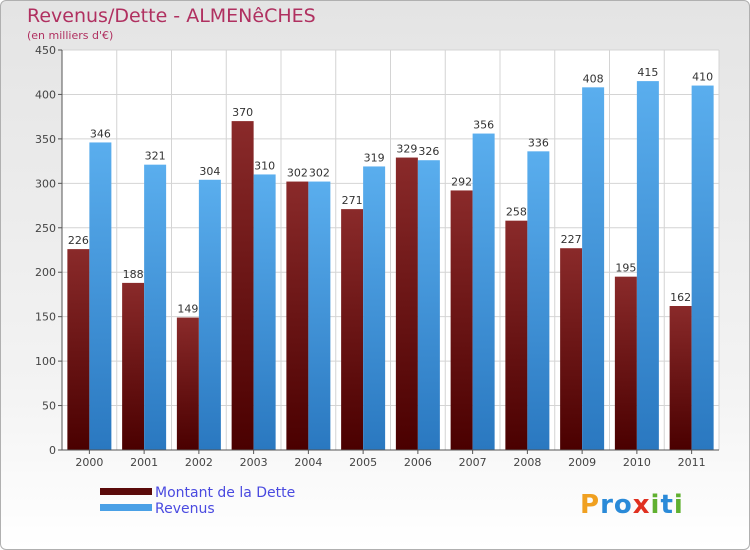  Describe the element at coordinates (185, 509) in the screenshot. I see `legend-label-revenue: Revenus` at that location.